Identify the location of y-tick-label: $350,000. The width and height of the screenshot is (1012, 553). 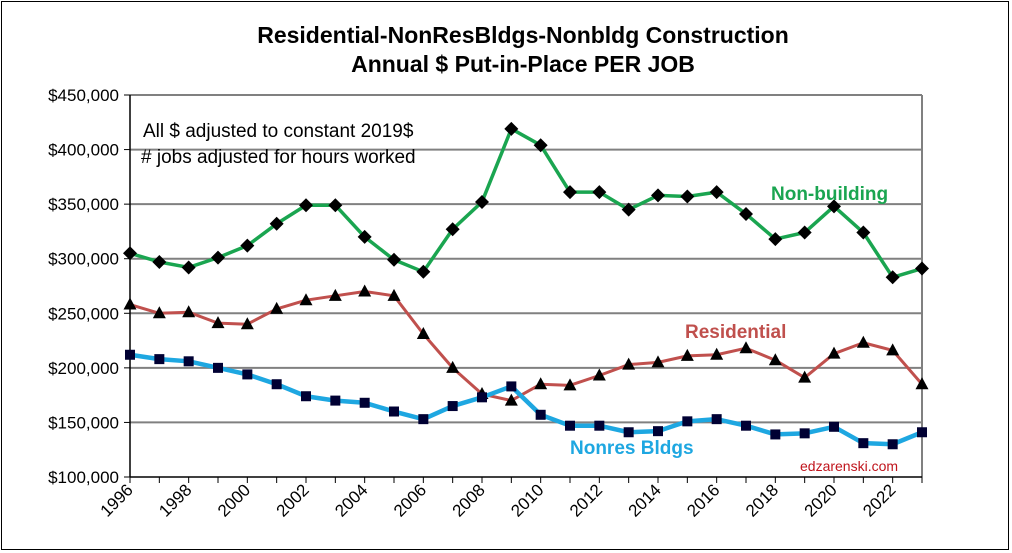
(83, 204).